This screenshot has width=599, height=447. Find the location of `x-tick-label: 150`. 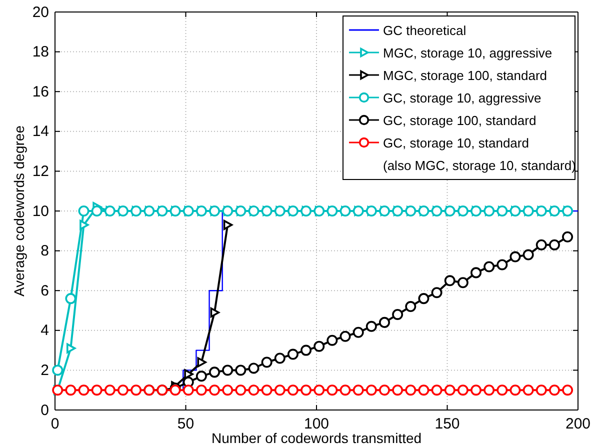

x-tick-label: 150 is located at coordinates (447, 424).